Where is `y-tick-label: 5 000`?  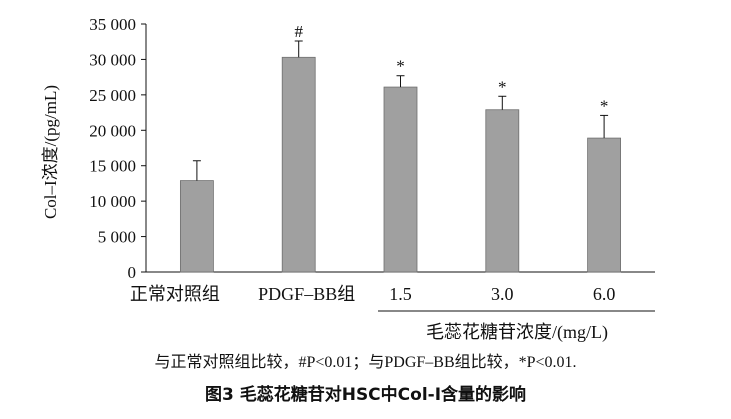
y-tick-label: 5 000 is located at coordinates (117, 237).